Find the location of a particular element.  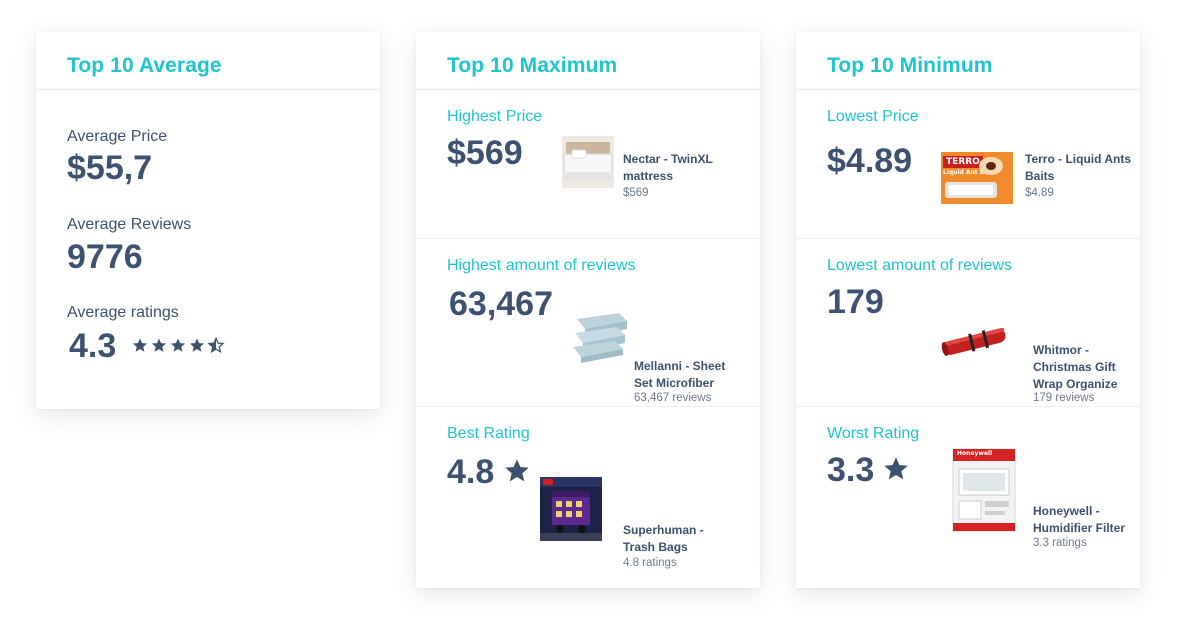

best-rating-label: Best Rating is located at coordinates (488, 433).